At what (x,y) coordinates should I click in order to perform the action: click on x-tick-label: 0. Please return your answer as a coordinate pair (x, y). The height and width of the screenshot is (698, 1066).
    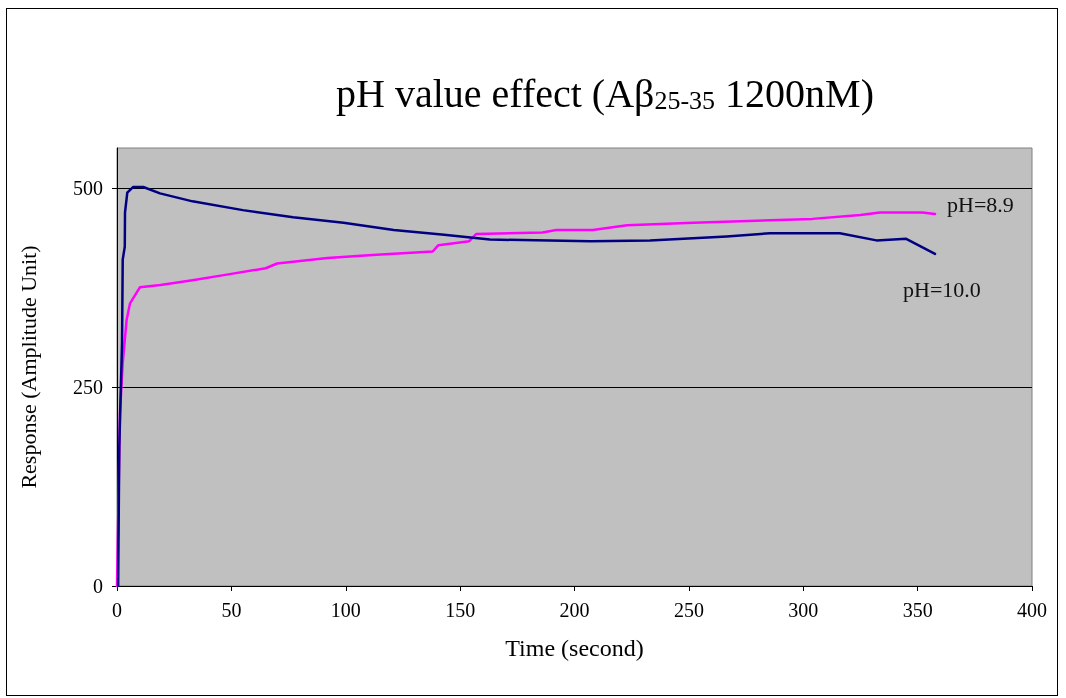
    Looking at the image, I should click on (117, 610).